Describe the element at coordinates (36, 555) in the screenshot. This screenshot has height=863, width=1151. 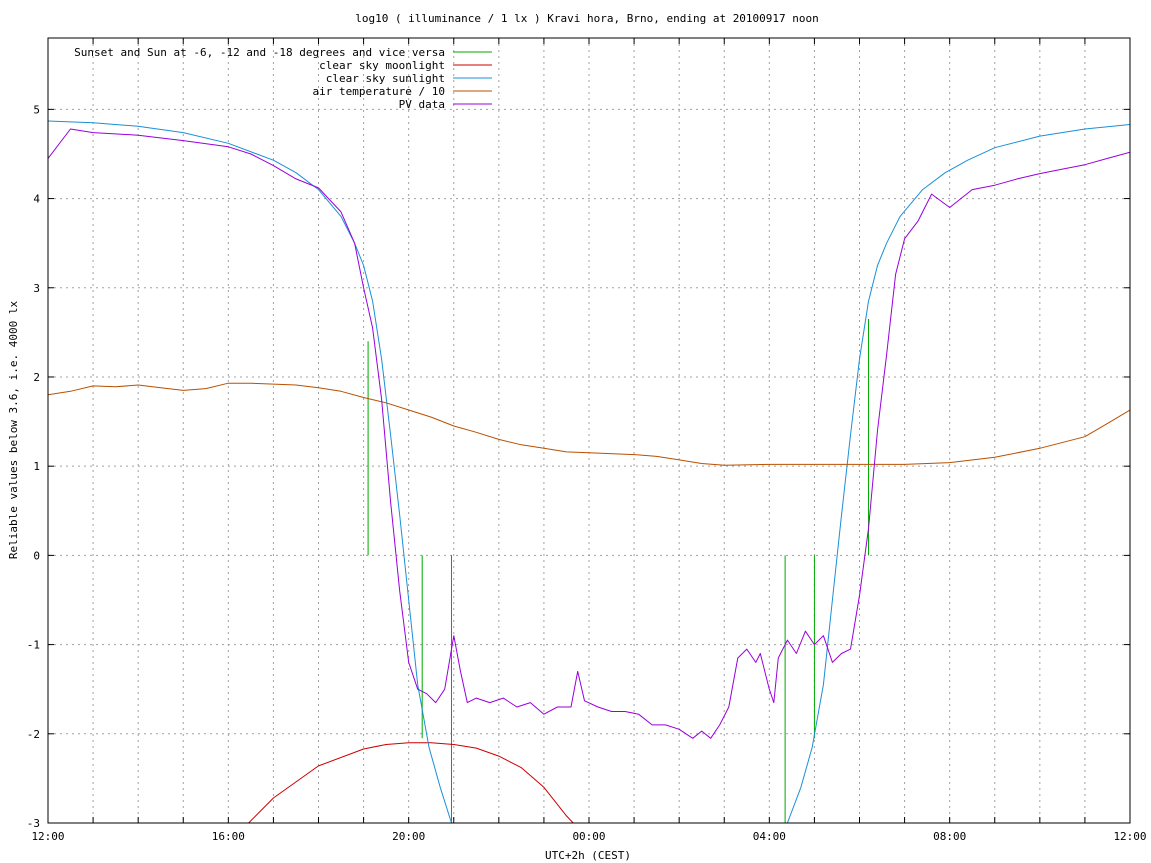
I see `y-tick-label: 0` at that location.